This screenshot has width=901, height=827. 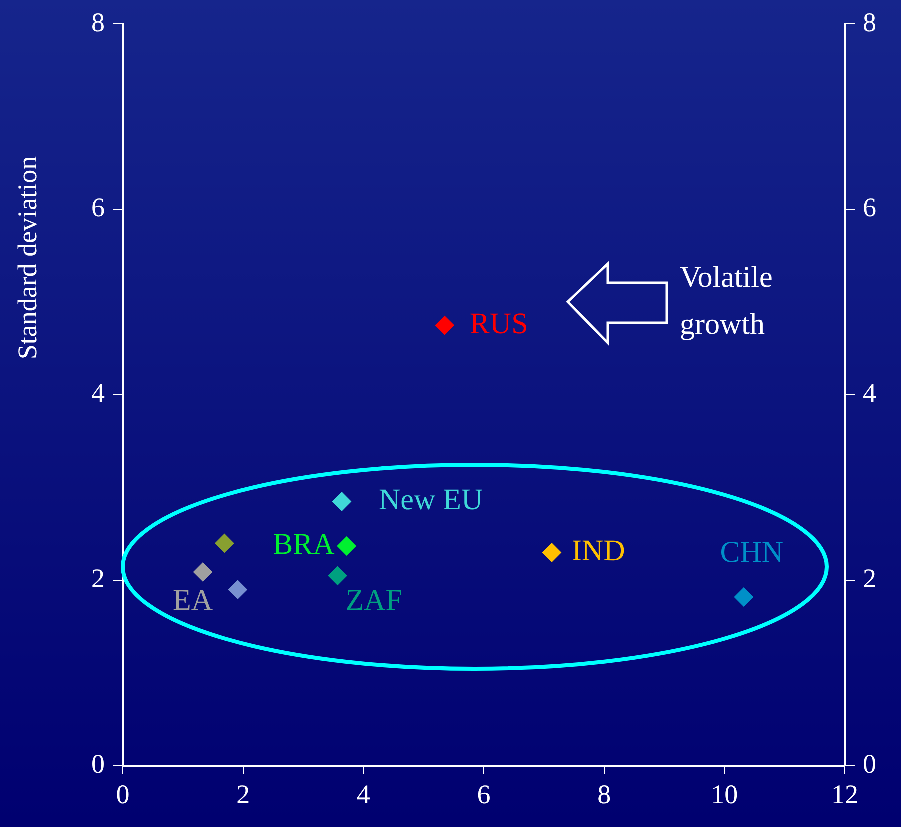 What do you see at coordinates (98, 764) in the screenshot?
I see `y-tick-label: 0` at bounding box center [98, 764].